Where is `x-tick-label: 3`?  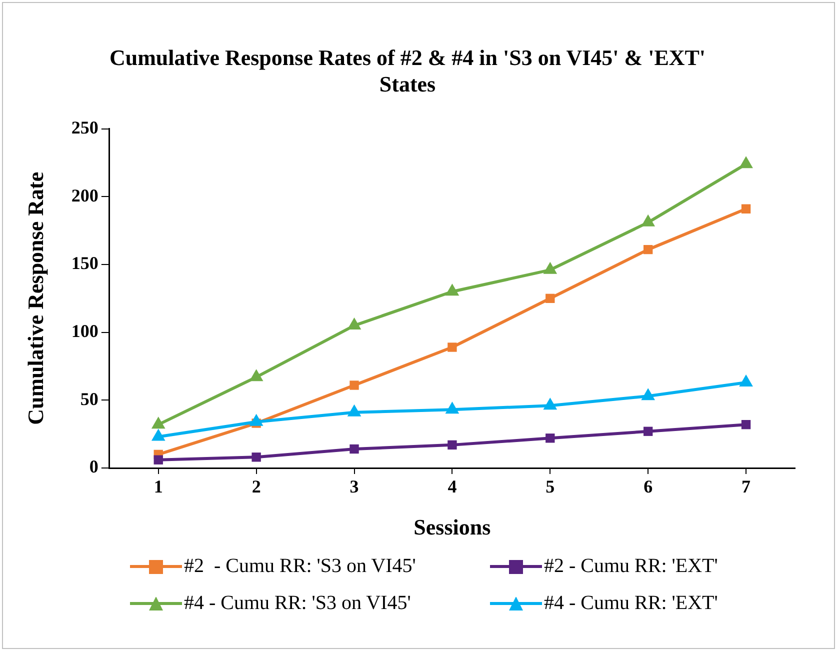 x-tick-label: 3 is located at coordinates (354, 486).